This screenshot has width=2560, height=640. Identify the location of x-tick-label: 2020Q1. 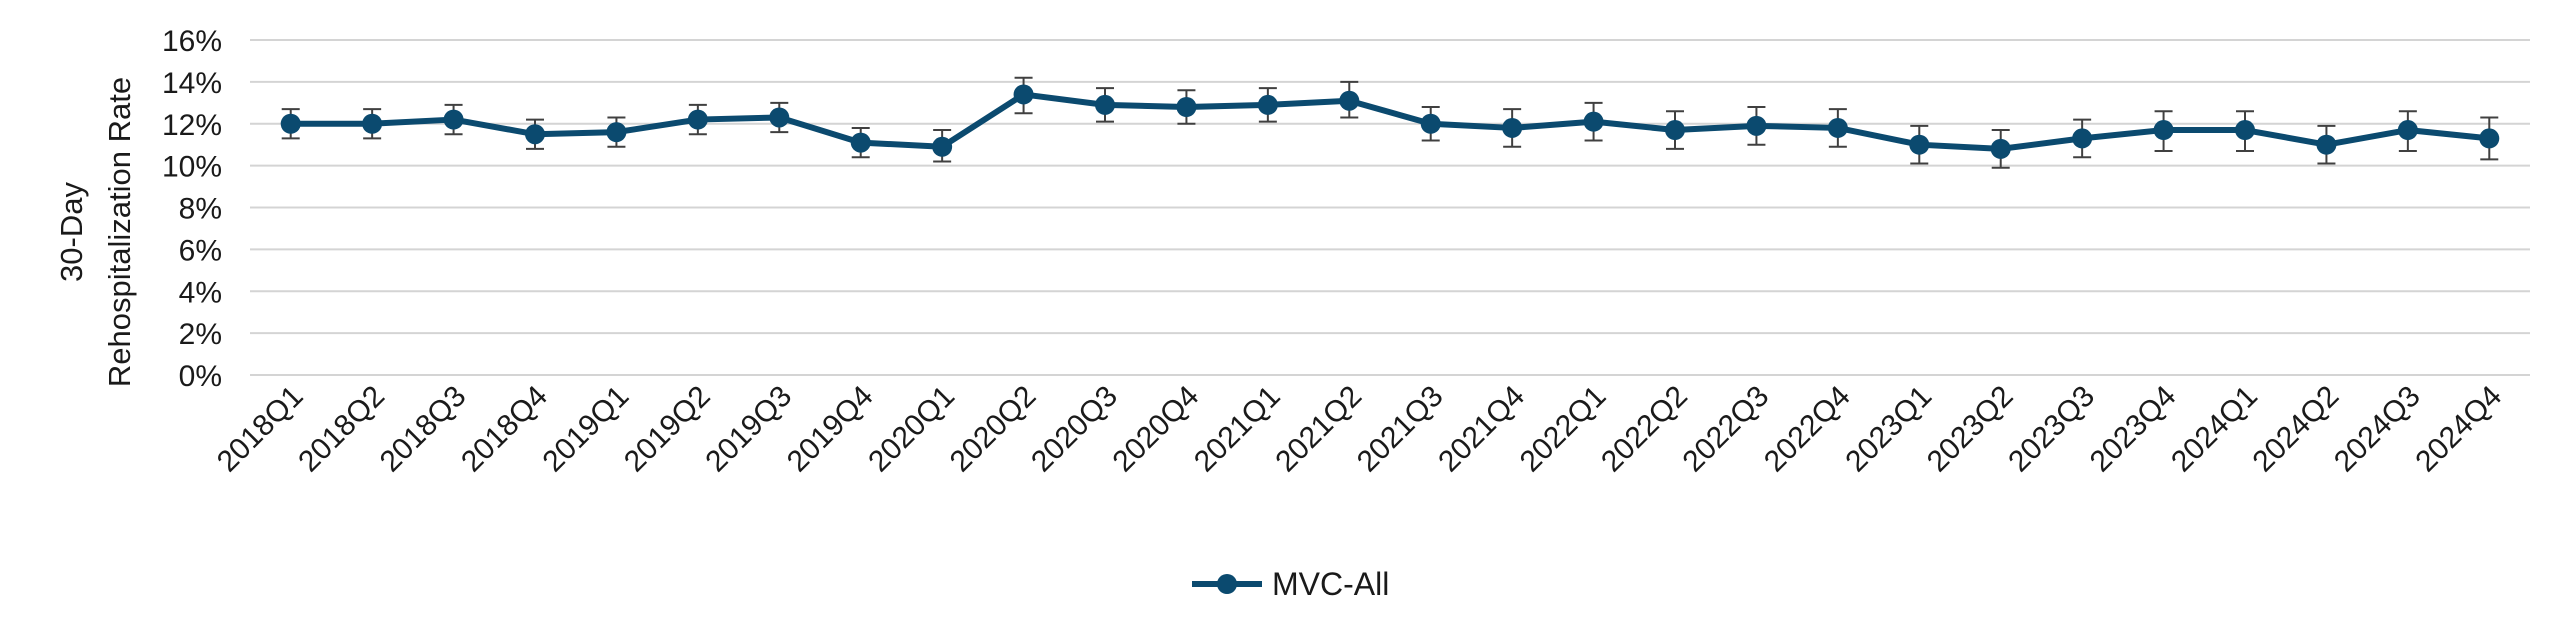
(911, 429).